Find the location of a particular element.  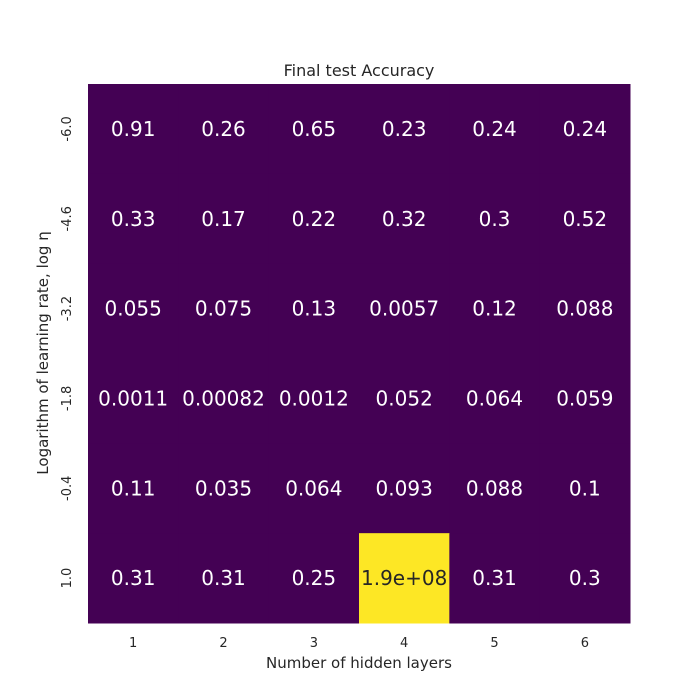

cell-value-label: 0.052 is located at coordinates (404, 398).